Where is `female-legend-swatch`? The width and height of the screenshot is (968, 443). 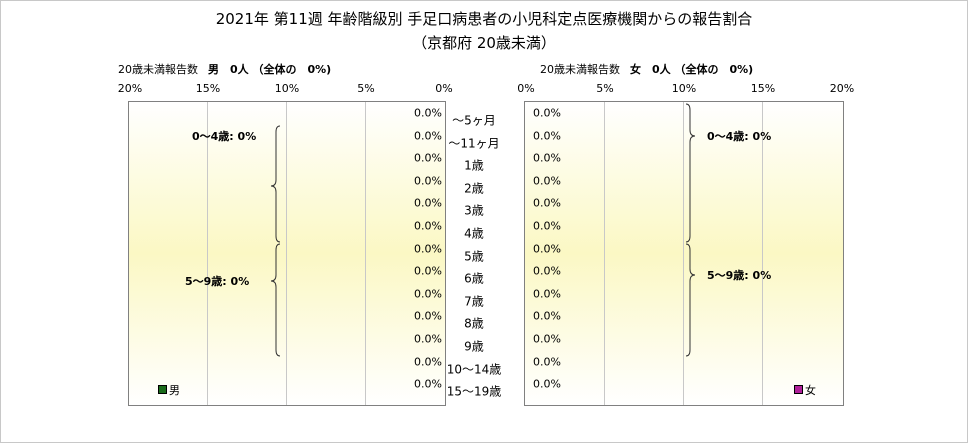 female-legend-swatch is located at coordinates (798, 389).